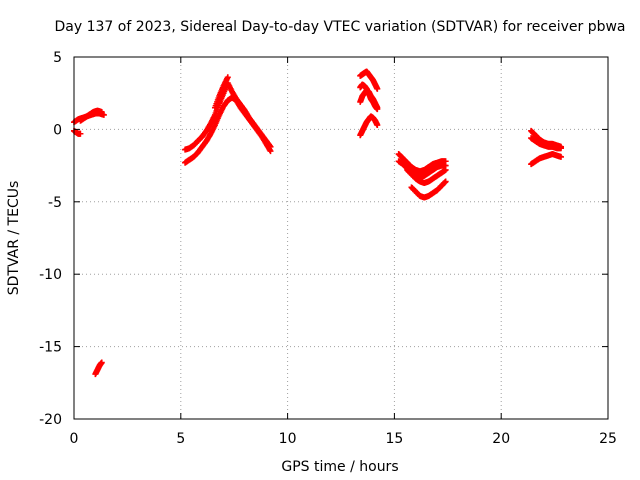  Describe the element at coordinates (608, 439) in the screenshot. I see `x-tick-label: 25` at that location.